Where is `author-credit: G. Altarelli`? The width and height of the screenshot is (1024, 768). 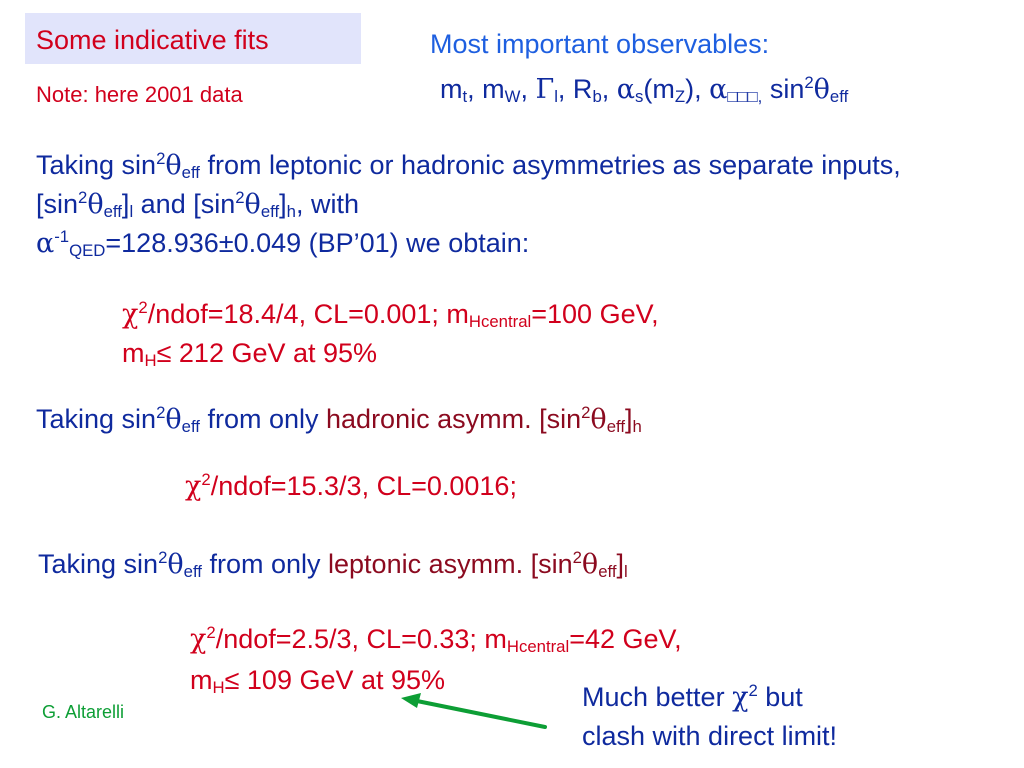 author-credit: G. Altarelli is located at coordinates (83, 712).